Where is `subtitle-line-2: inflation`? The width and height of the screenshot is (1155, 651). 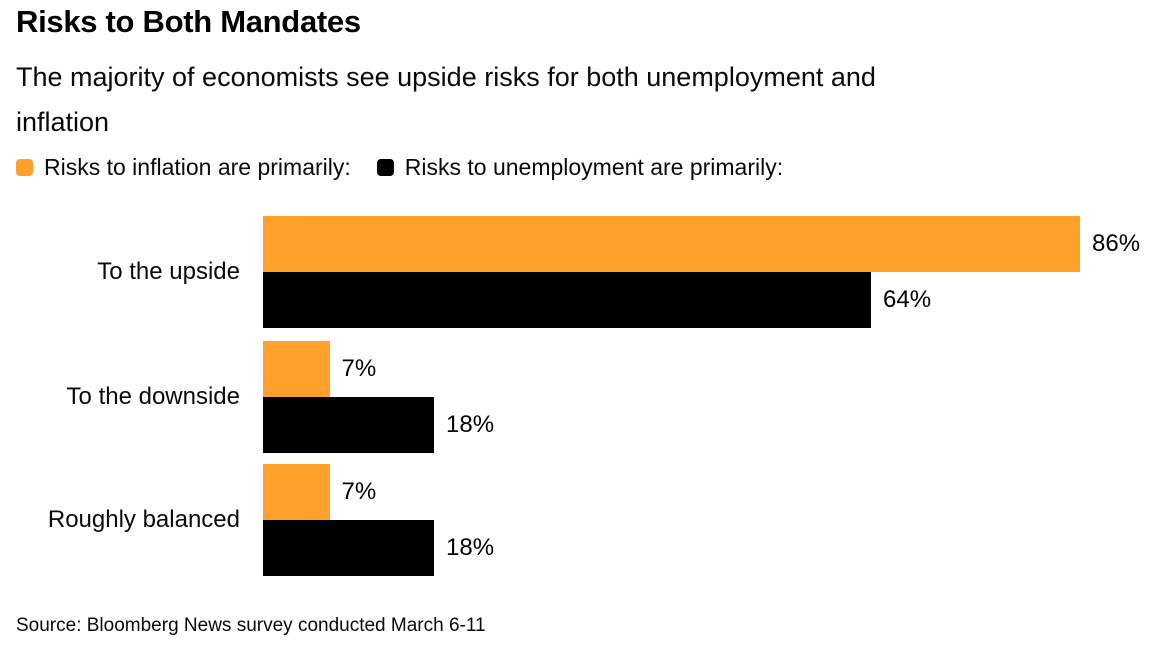 subtitle-line-2: inflation is located at coordinates (63, 122).